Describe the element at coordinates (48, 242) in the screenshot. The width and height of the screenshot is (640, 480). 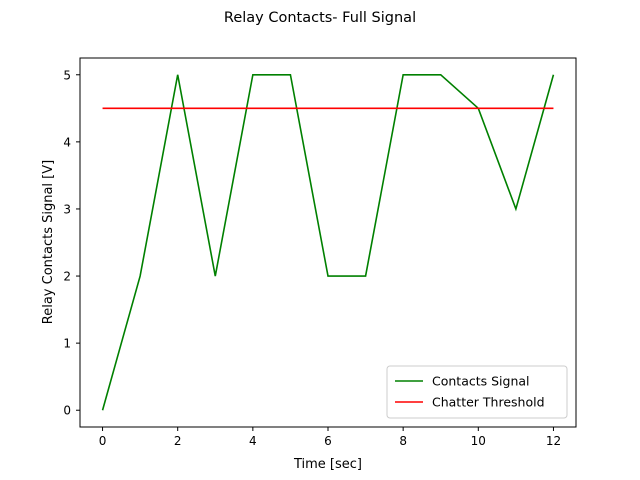
I see `y-axis-label: Relay Contacts Signal [V]` at that location.